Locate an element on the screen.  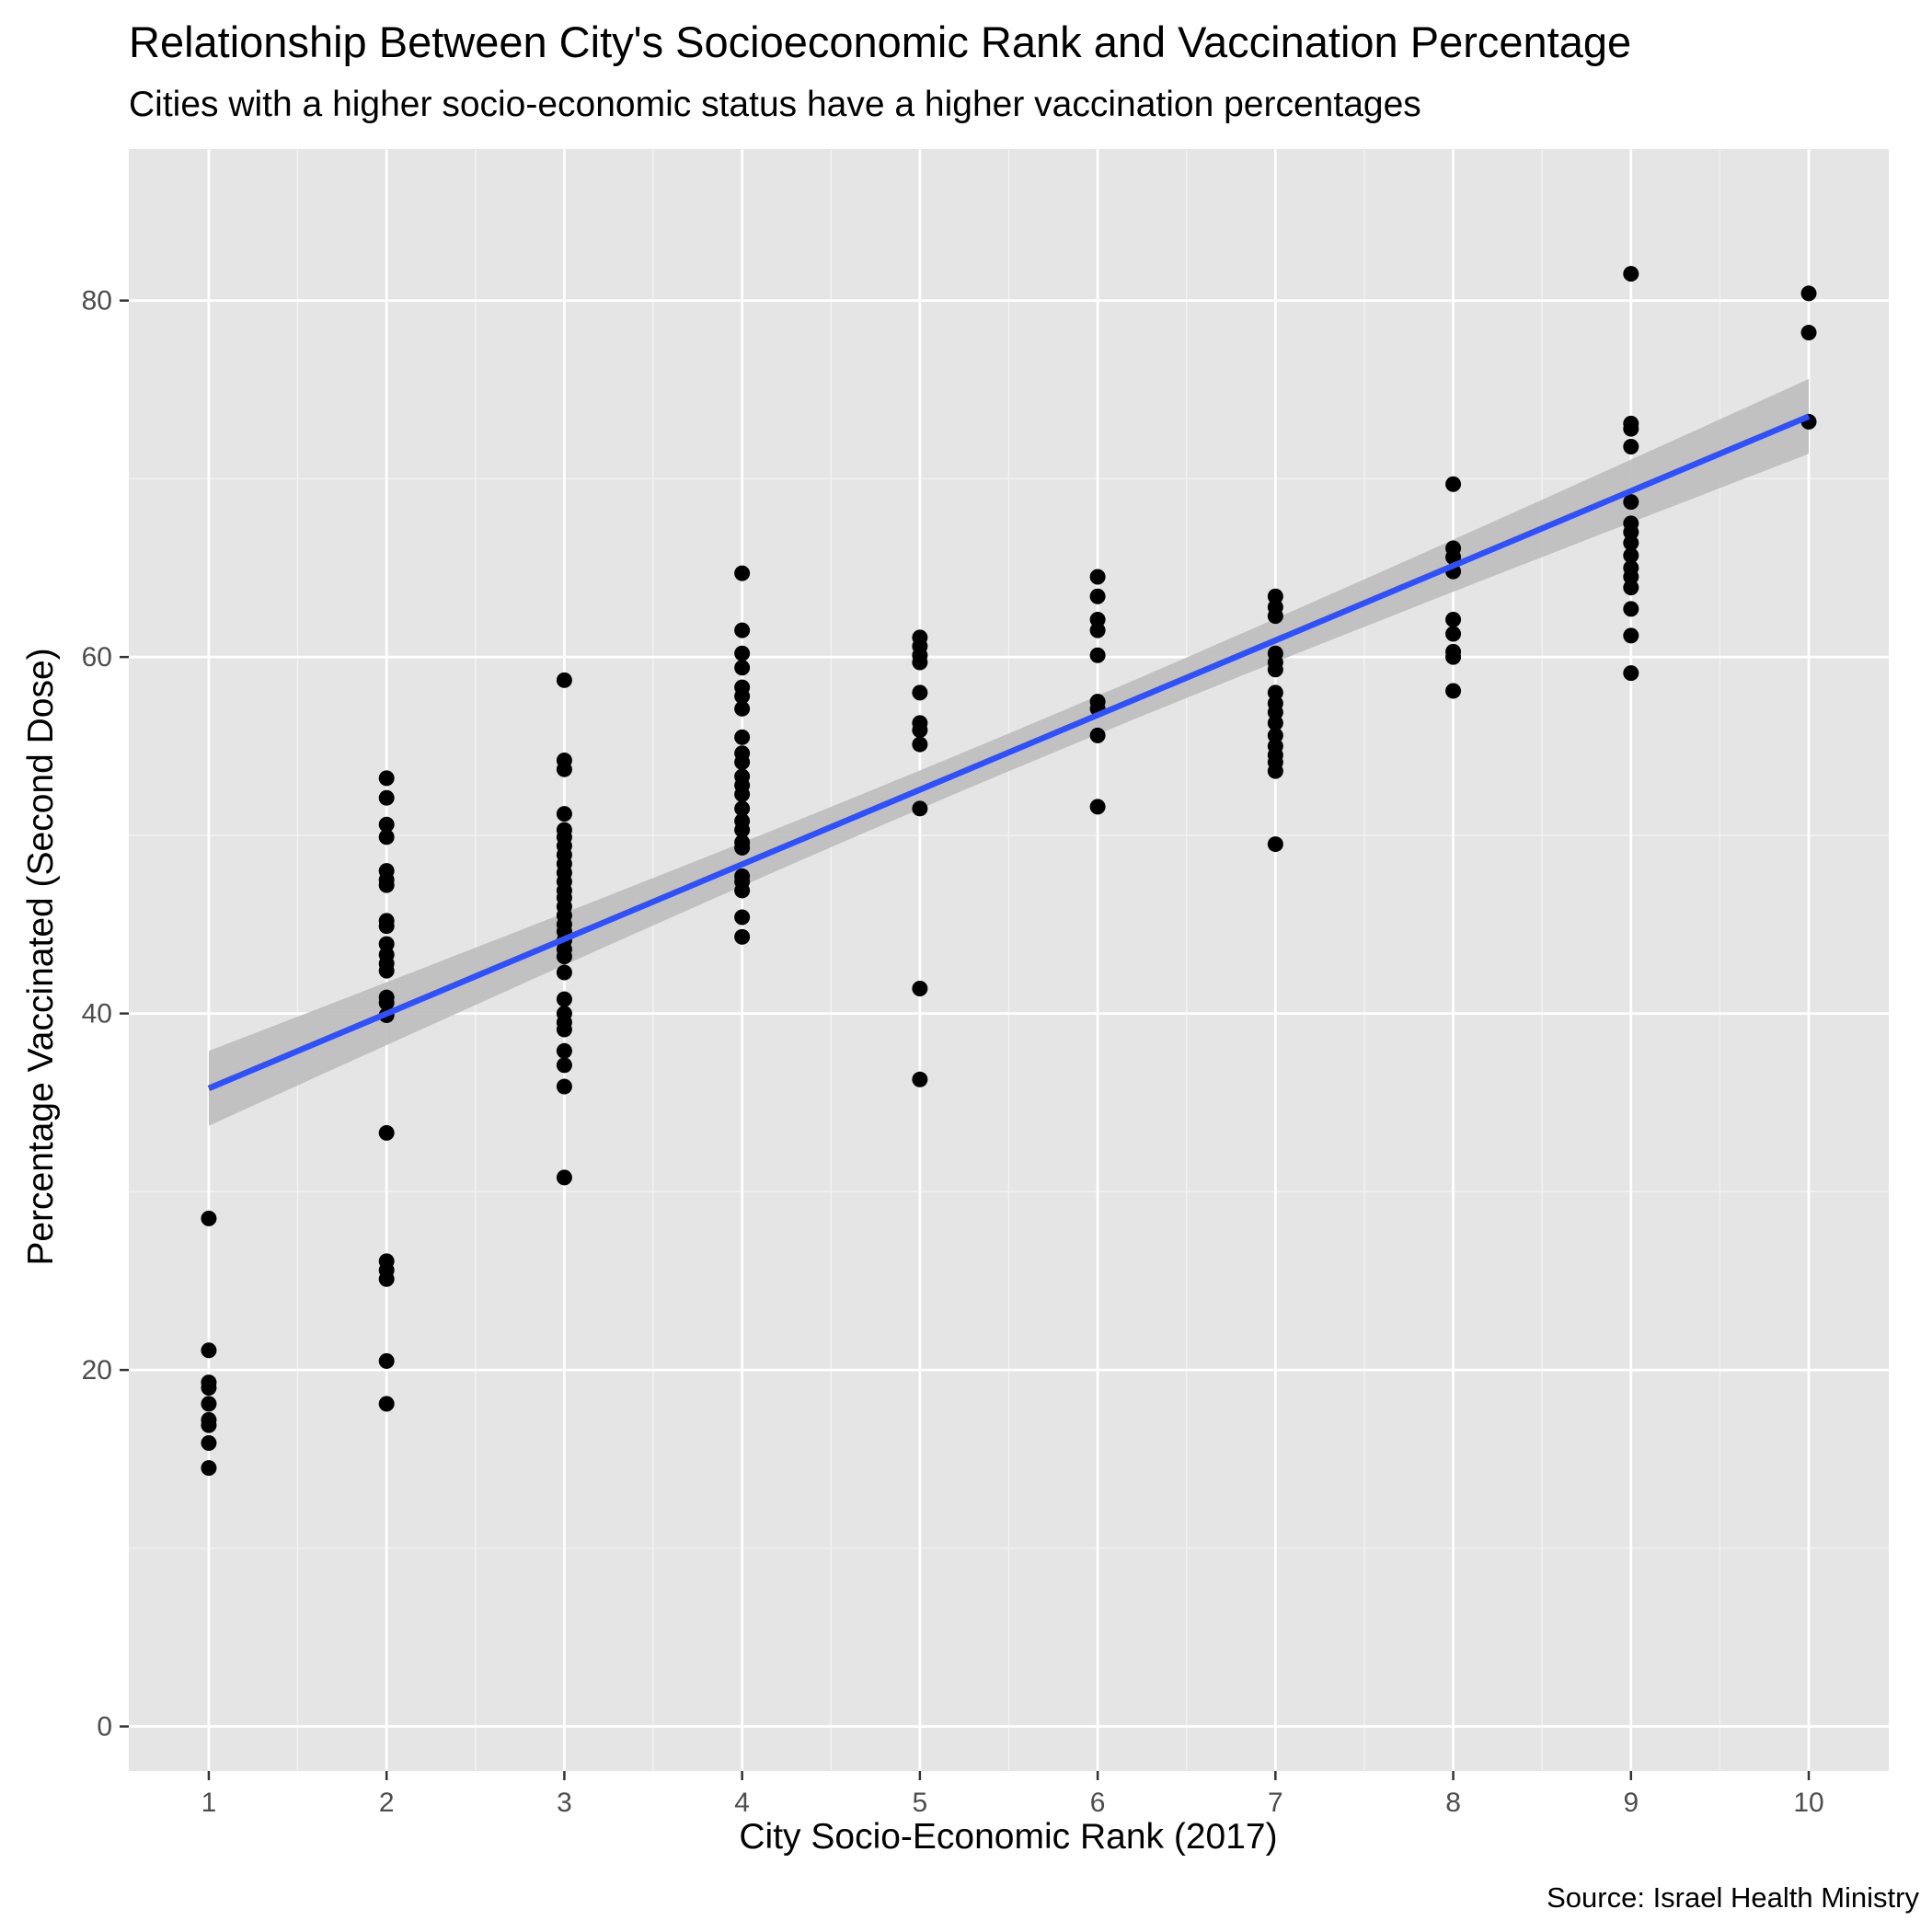
y-axis: 0 20 40 60 80 is located at coordinates (105, 1014).